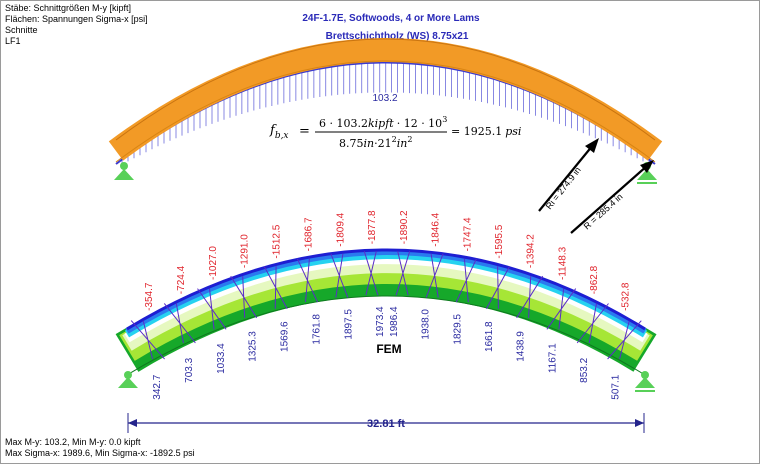 The width and height of the screenshot is (760, 464). I want to click on stress-label-bottom: 507.1, so click(615, 386).